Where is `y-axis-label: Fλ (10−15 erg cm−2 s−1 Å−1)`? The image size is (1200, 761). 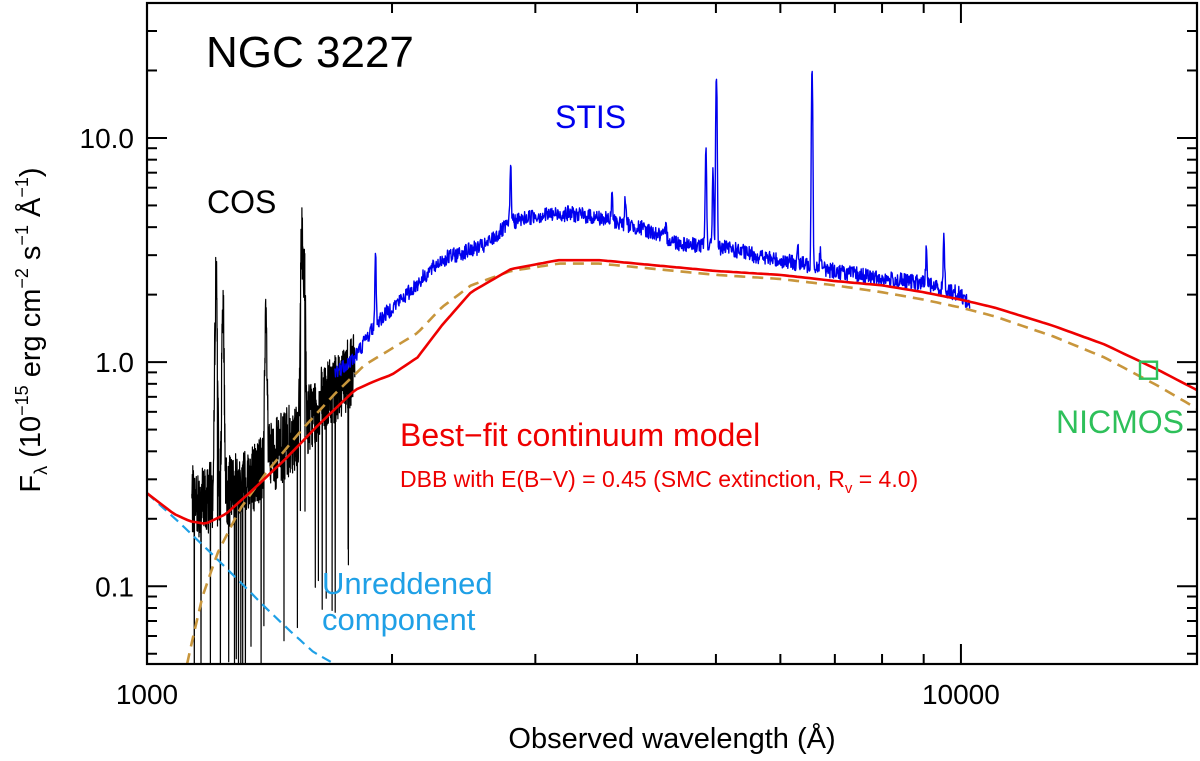 y-axis-label: Fλ (10−15 erg cm−2 s−1 Å−1) is located at coordinates (31, 329).